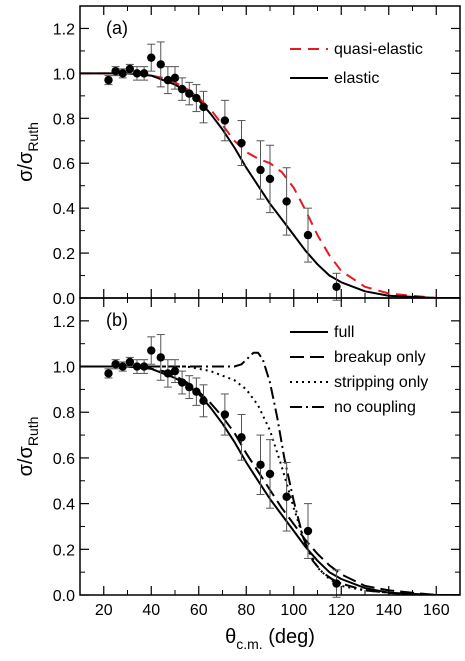  I want to click on x-tick-label: 140, so click(388, 610).